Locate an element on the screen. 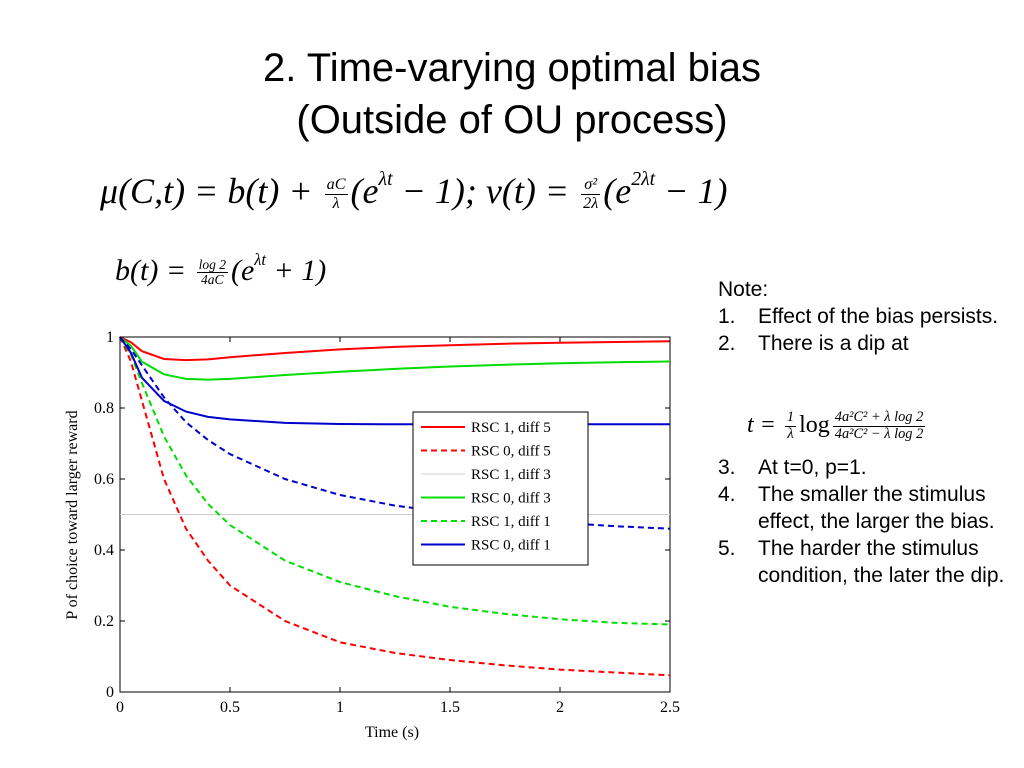  equation-dip-time: t = 1 λ log 4a²C² + λ log 2 4a²C² − λ log 2 is located at coordinates (837, 426).